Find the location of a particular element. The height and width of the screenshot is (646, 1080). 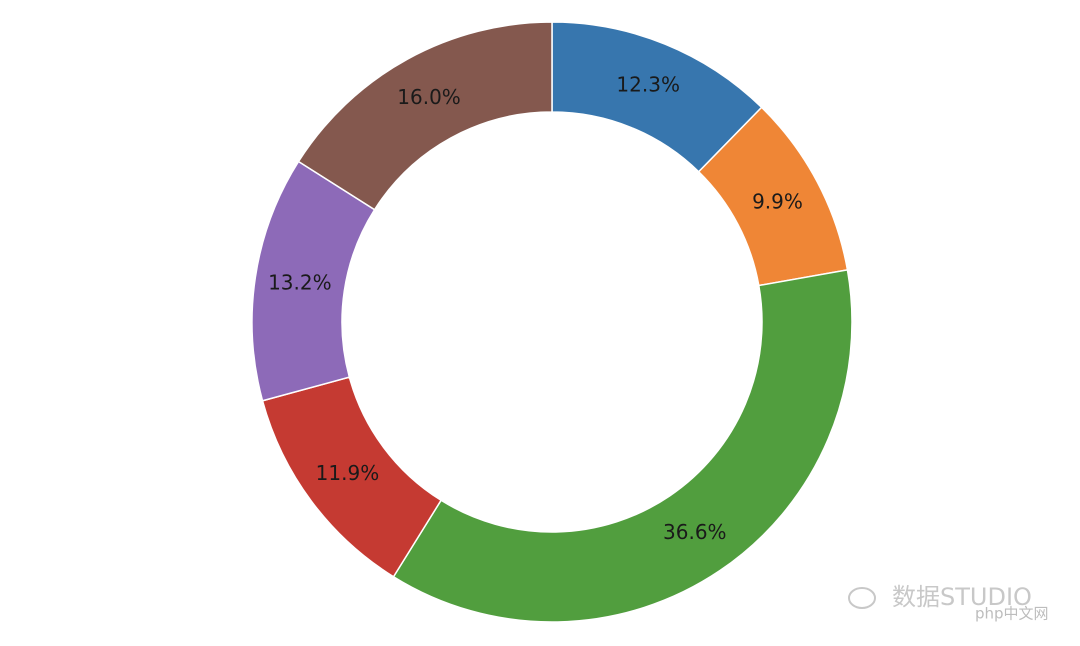

data-label: 9.9% is located at coordinates (777, 201).